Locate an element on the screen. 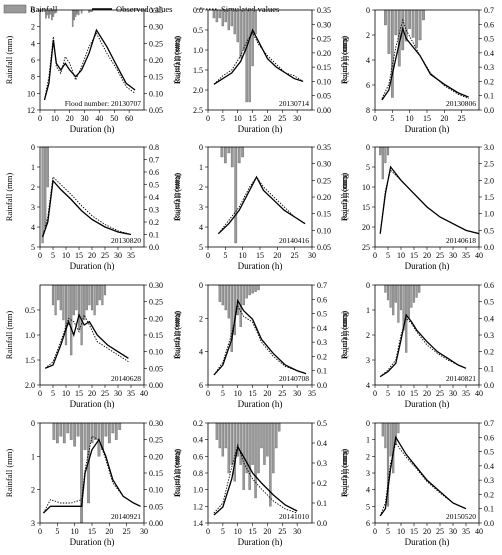 This screenshot has height=555, width=502. x-tick-label: 60 is located at coordinates (129, 118).